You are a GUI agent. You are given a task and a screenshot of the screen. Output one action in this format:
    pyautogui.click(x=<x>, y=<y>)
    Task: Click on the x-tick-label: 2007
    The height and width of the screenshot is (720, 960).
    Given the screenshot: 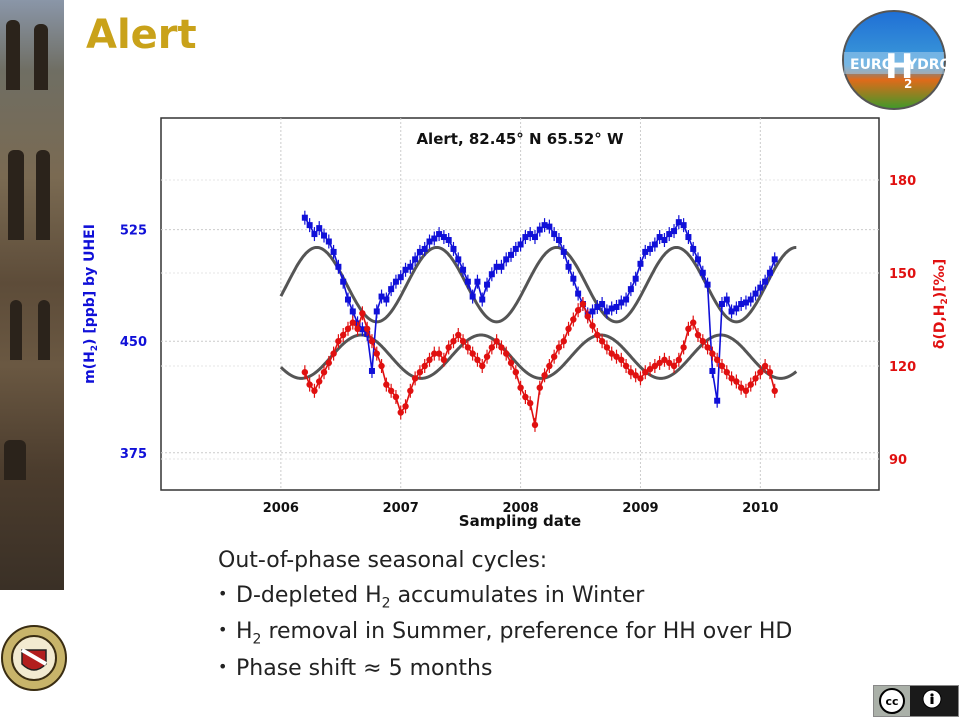 What is the action you would take?
    pyautogui.click(x=401, y=508)
    